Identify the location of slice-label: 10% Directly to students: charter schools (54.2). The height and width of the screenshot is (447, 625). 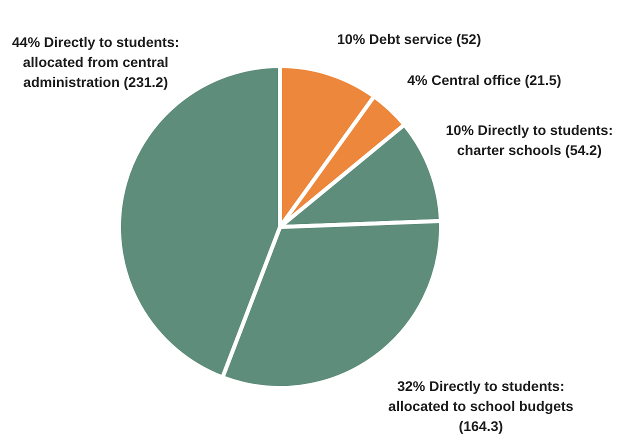
(529, 140).